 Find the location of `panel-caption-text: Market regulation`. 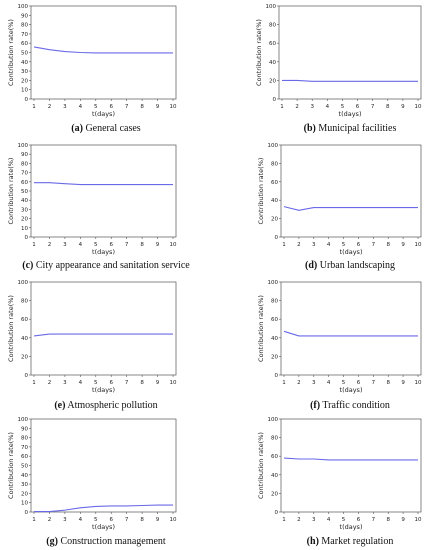

panel-caption-text: Market regulation is located at coordinates (357, 541).